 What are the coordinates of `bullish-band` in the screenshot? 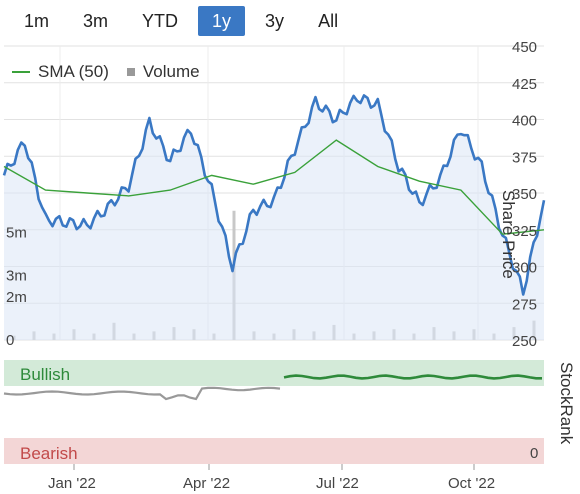 It's located at (274, 373).